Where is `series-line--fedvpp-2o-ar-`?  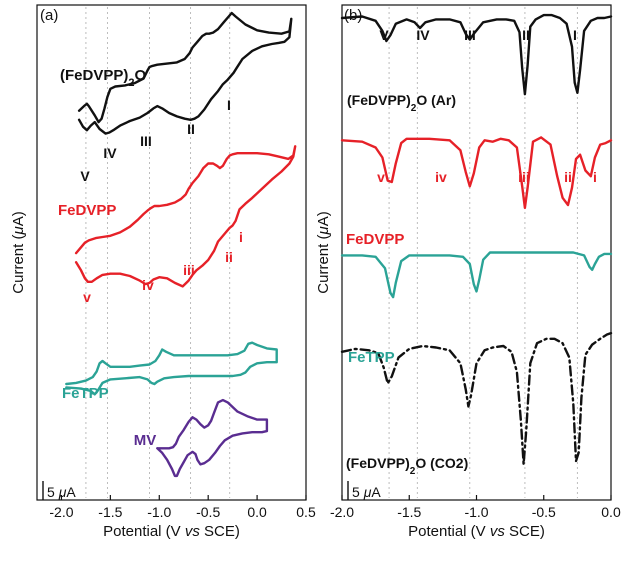
series-line--fedvpp-2o-ar- is located at coordinates (476, 54).